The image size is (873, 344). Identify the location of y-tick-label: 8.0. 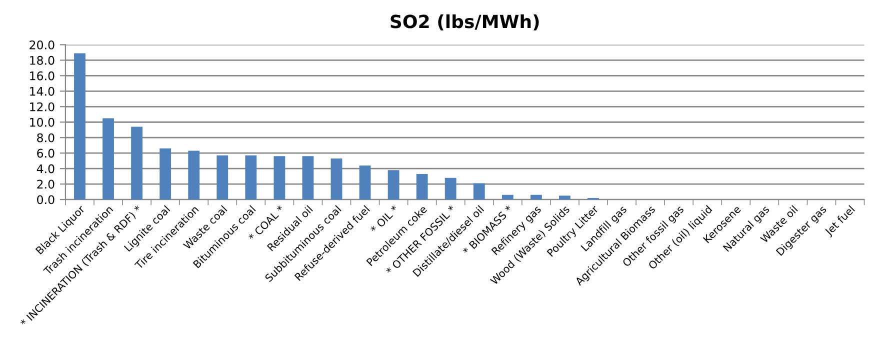
(45, 137).